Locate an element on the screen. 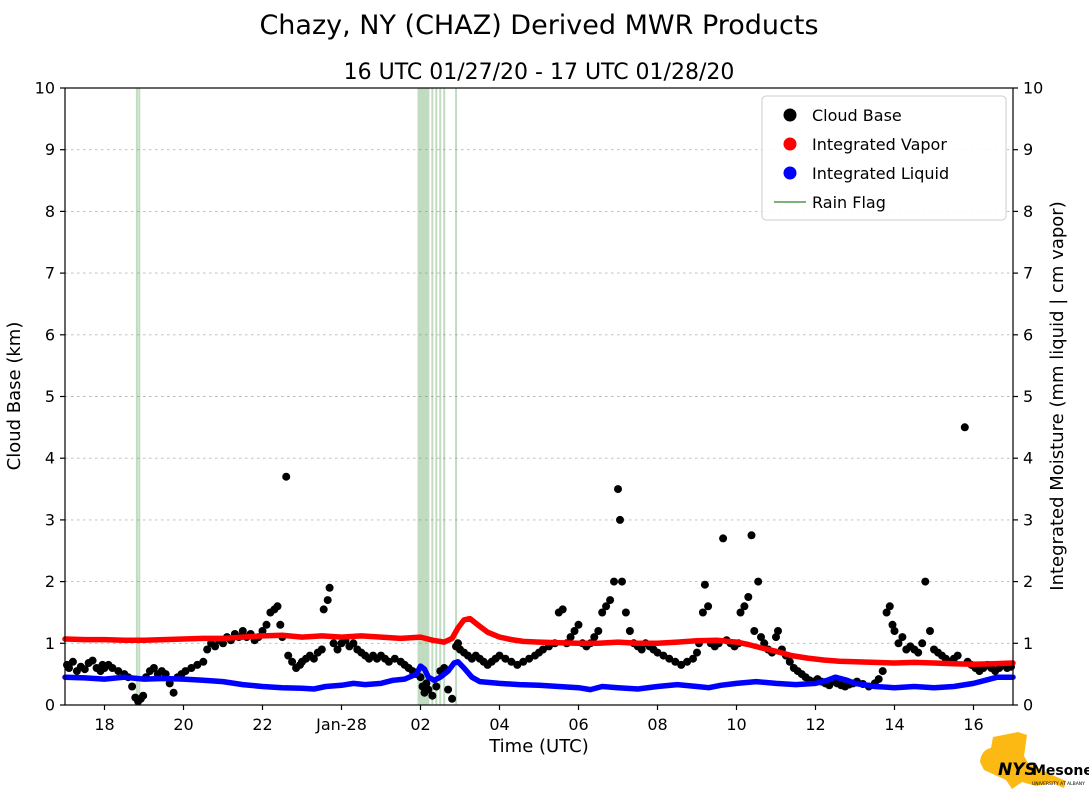 This screenshot has width=1089, height=804. y-tick-label-right: 3 is located at coordinates (1028, 519).